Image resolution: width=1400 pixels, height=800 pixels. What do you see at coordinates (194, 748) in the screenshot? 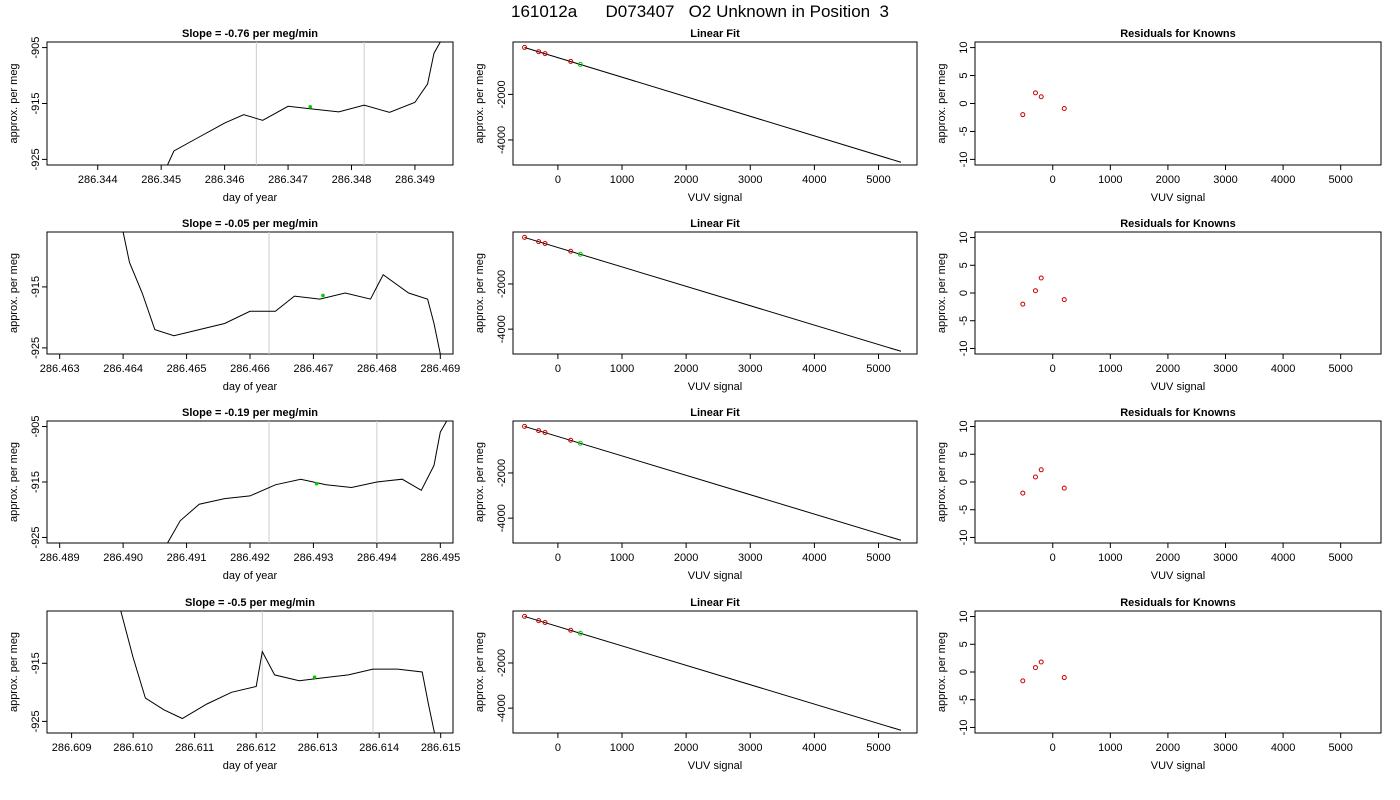
I see `x-tick-label: 286.611` at bounding box center [194, 748].